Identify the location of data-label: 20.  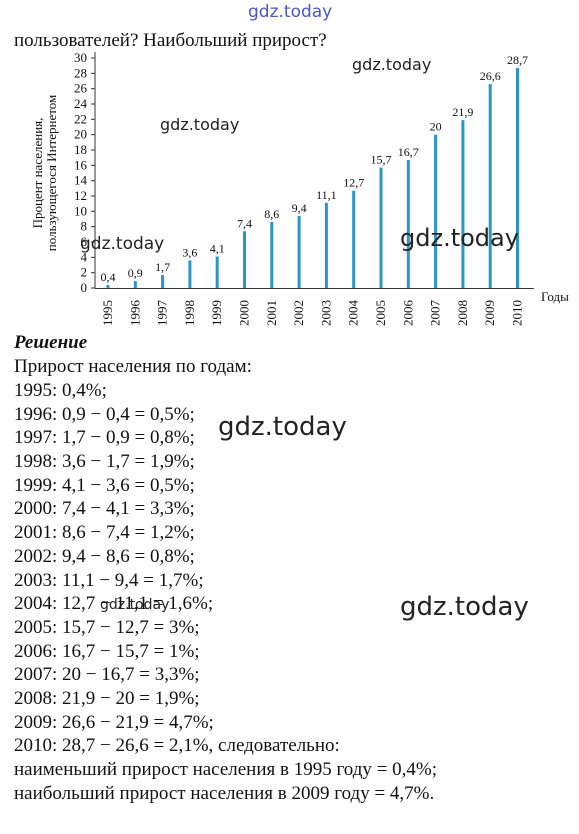
(436, 127).